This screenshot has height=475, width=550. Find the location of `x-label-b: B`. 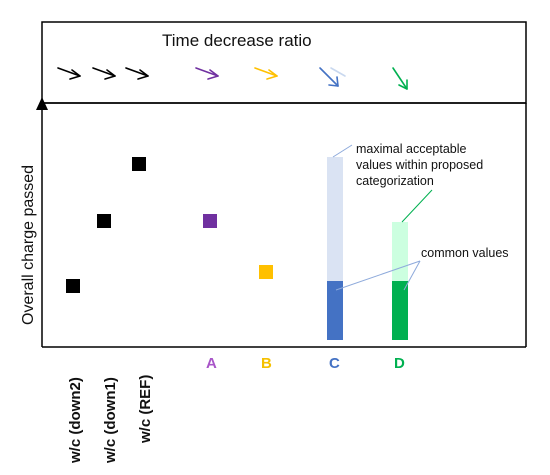

x-label-b: B is located at coordinates (266, 363).